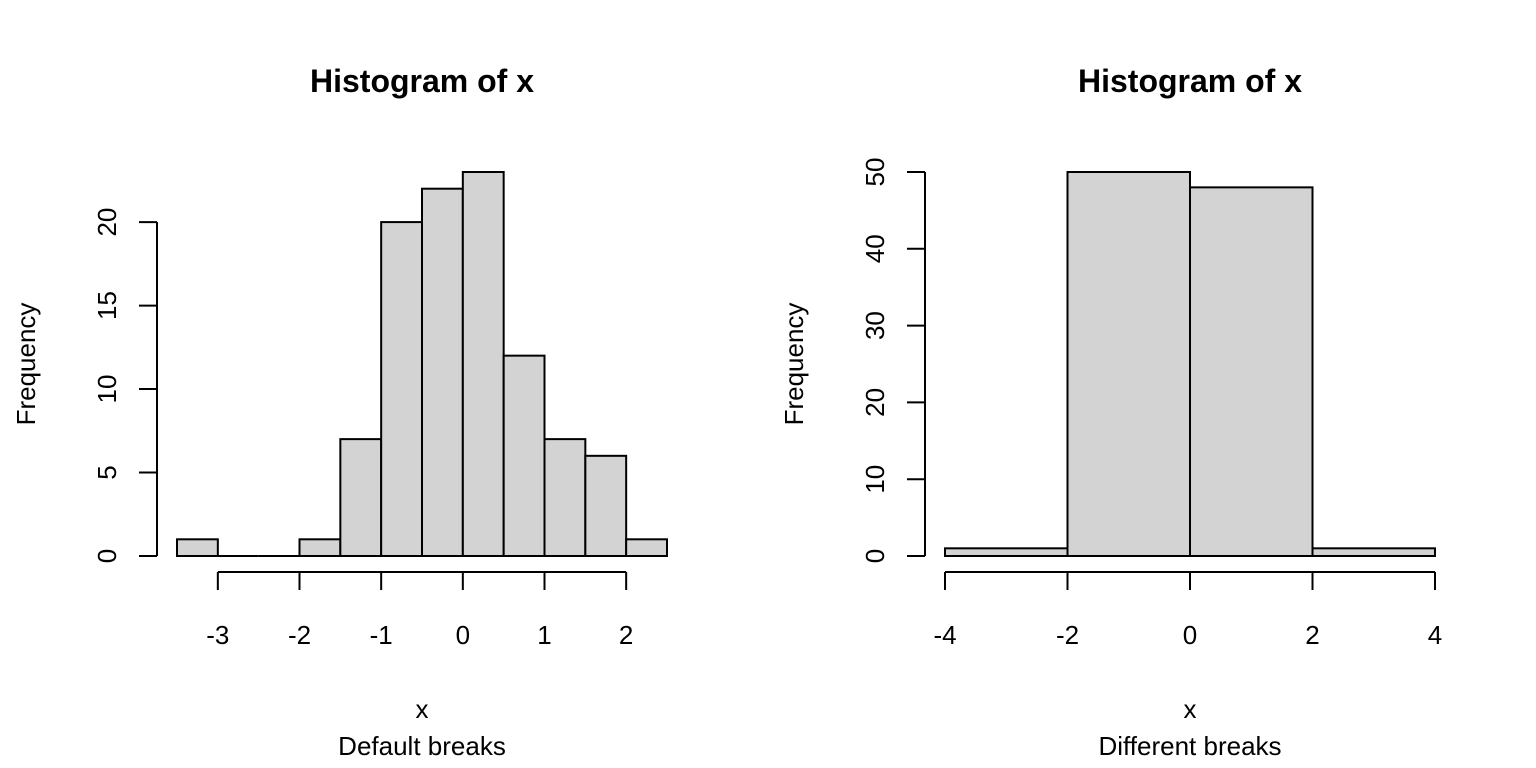  I want to click on x-axis: -3 -2 -1 0 1 2, so click(419, 610).